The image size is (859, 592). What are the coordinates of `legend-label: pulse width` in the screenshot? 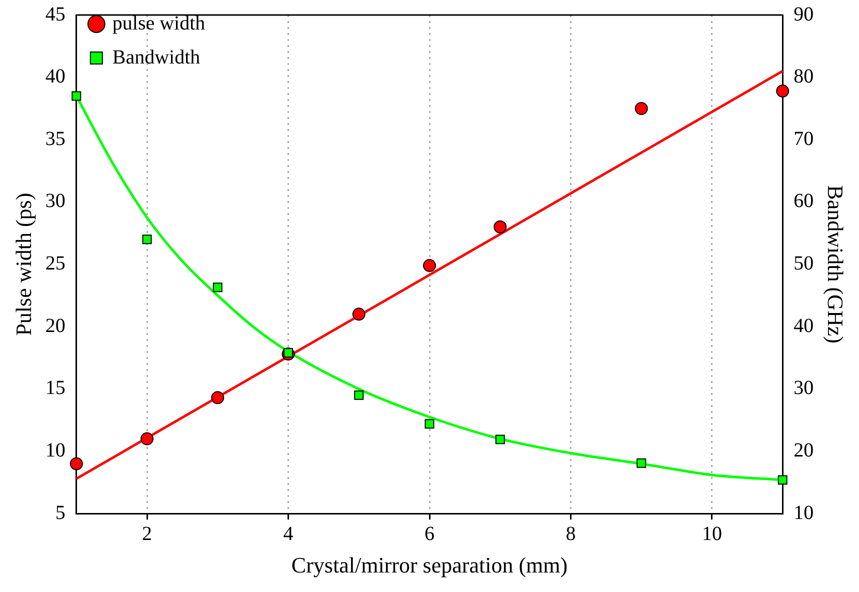 It's located at (159, 23).